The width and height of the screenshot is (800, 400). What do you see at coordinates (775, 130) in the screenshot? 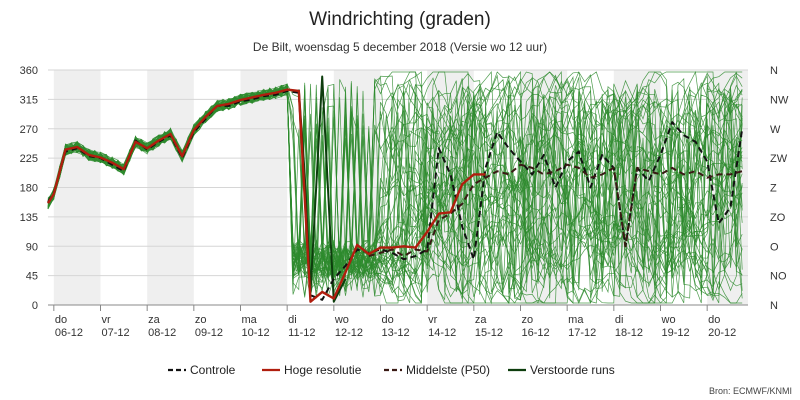
I see `right-tick-label: W` at bounding box center [775, 130].